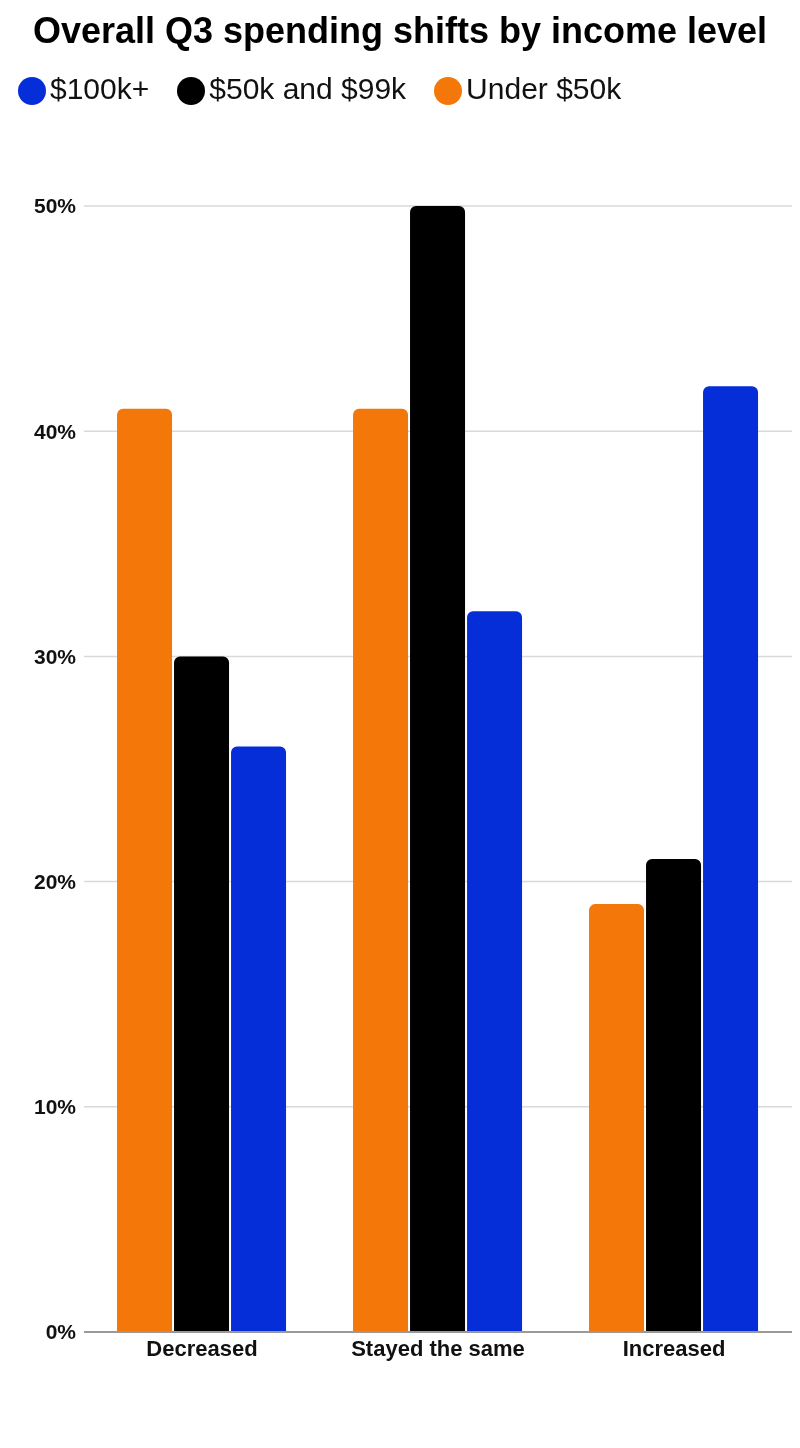  I want to click on y-tick-label: 50%, so click(55, 206).